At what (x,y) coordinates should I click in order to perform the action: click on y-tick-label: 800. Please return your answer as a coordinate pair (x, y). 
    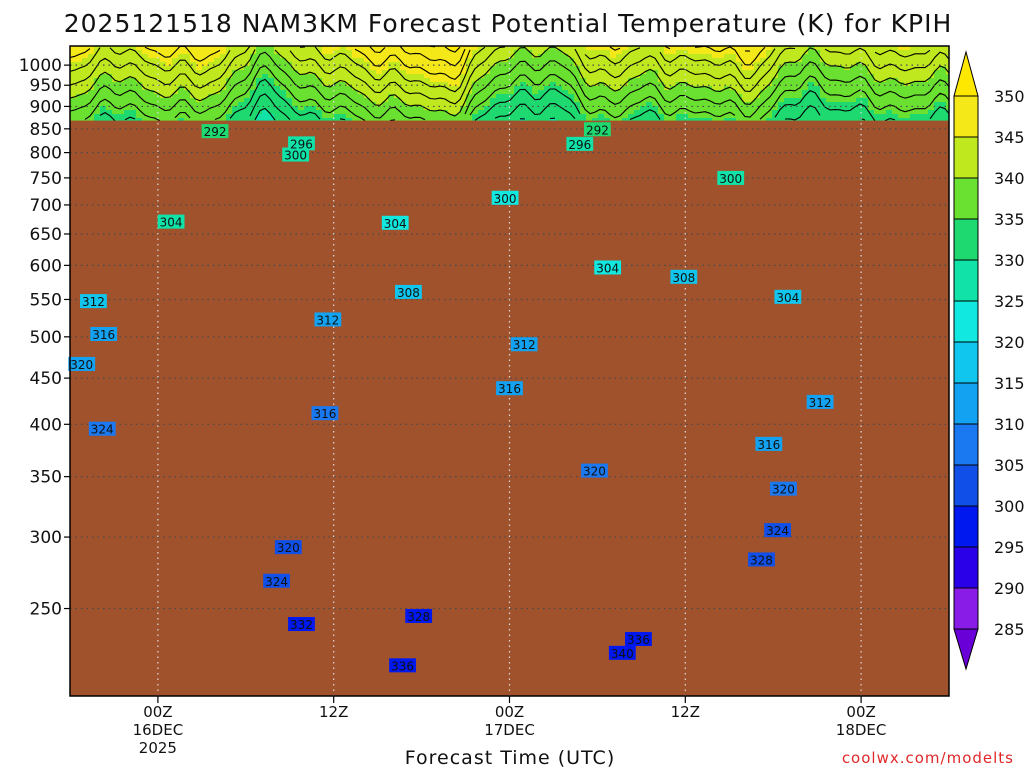
    Looking at the image, I should click on (46, 154).